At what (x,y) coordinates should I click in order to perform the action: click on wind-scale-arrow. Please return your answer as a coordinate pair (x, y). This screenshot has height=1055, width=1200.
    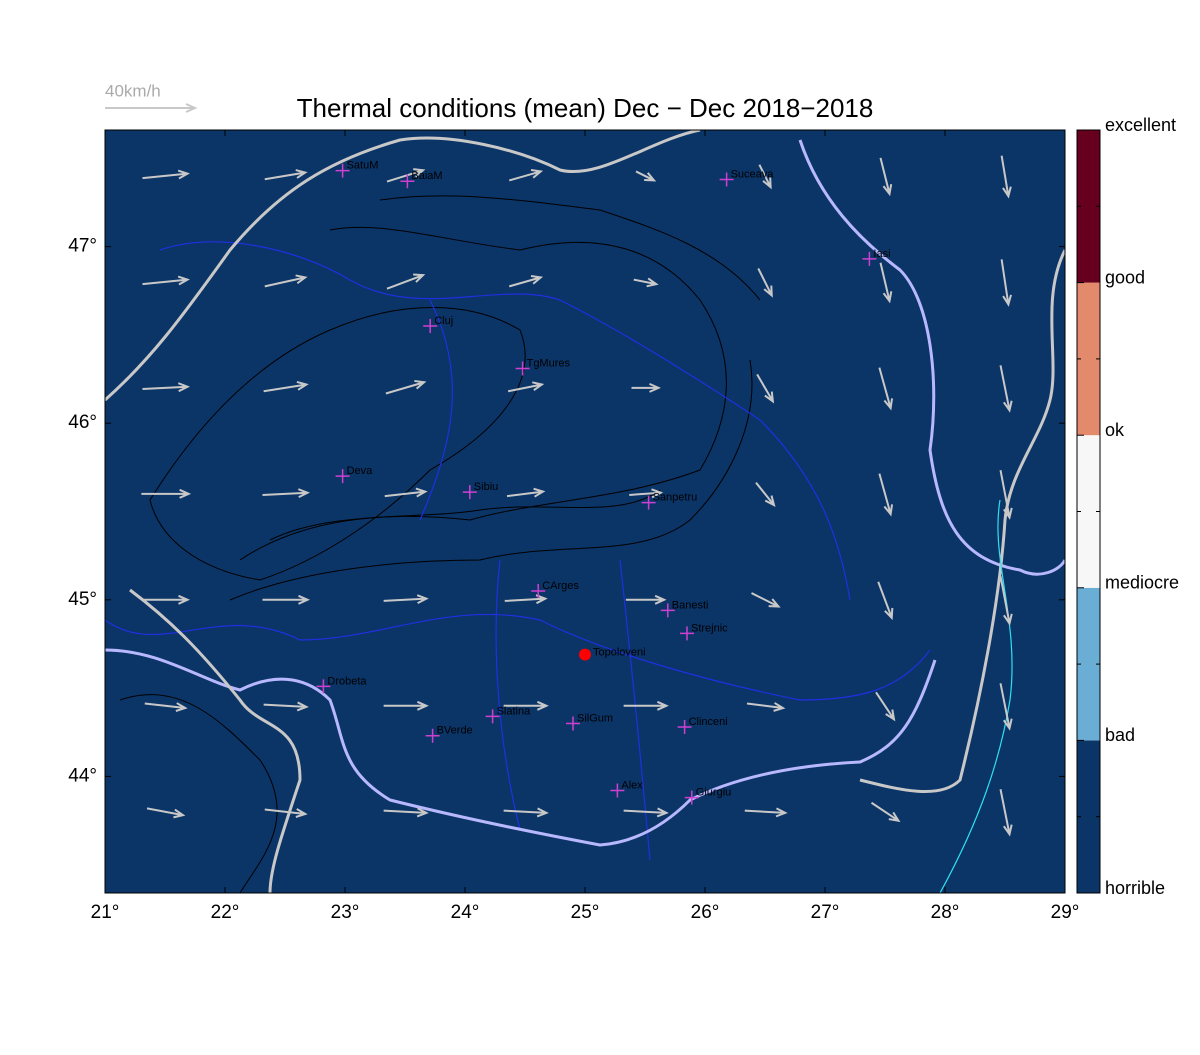
    Looking at the image, I should click on (151, 108).